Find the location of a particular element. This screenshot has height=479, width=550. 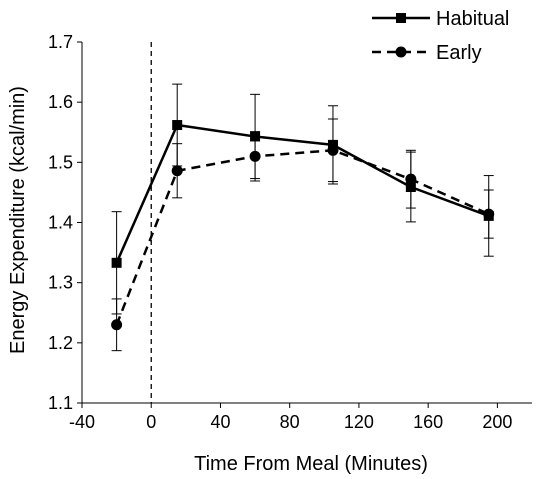

habitual-legend-label: Habitual is located at coordinates (472, 19).